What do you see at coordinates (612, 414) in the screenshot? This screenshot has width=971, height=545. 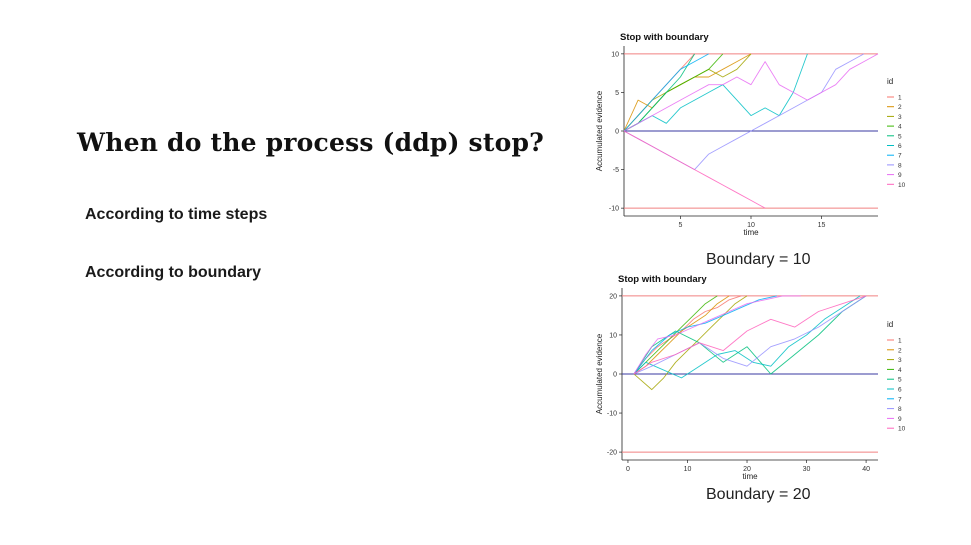 I see `chart2-y-tick-label: -10` at bounding box center [612, 414].